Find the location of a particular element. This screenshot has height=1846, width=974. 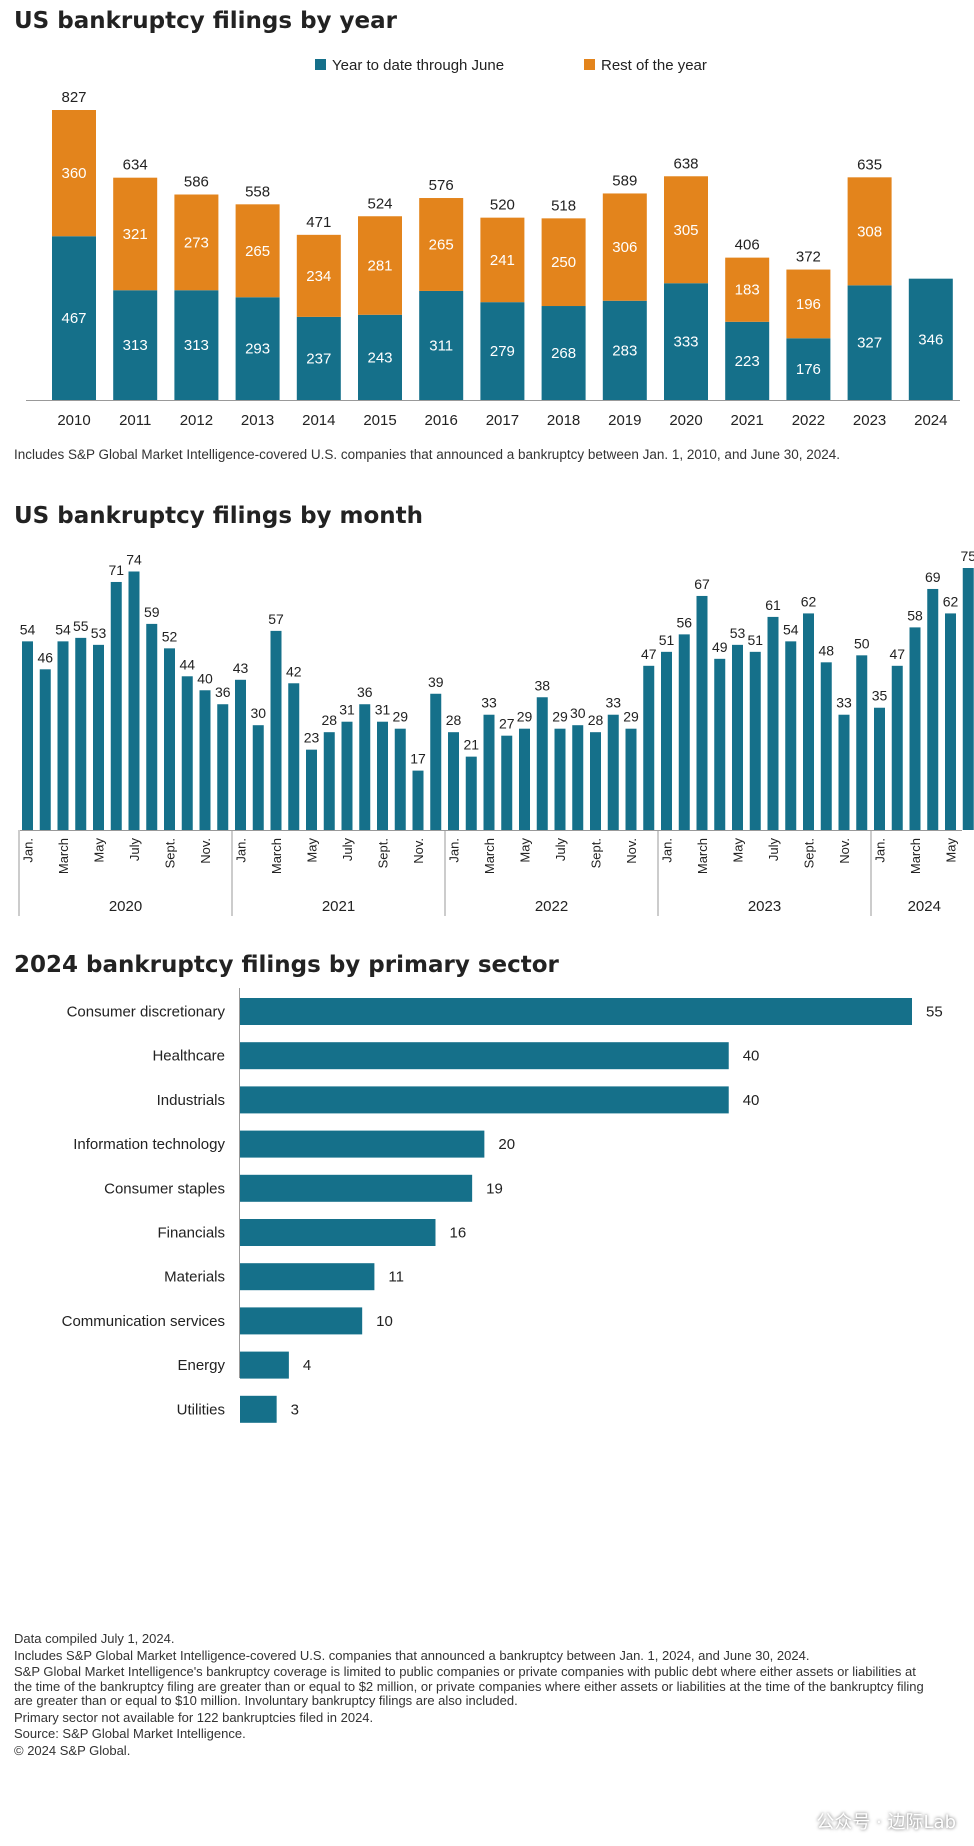

label-month-12: 43 is located at coordinates (241, 668).